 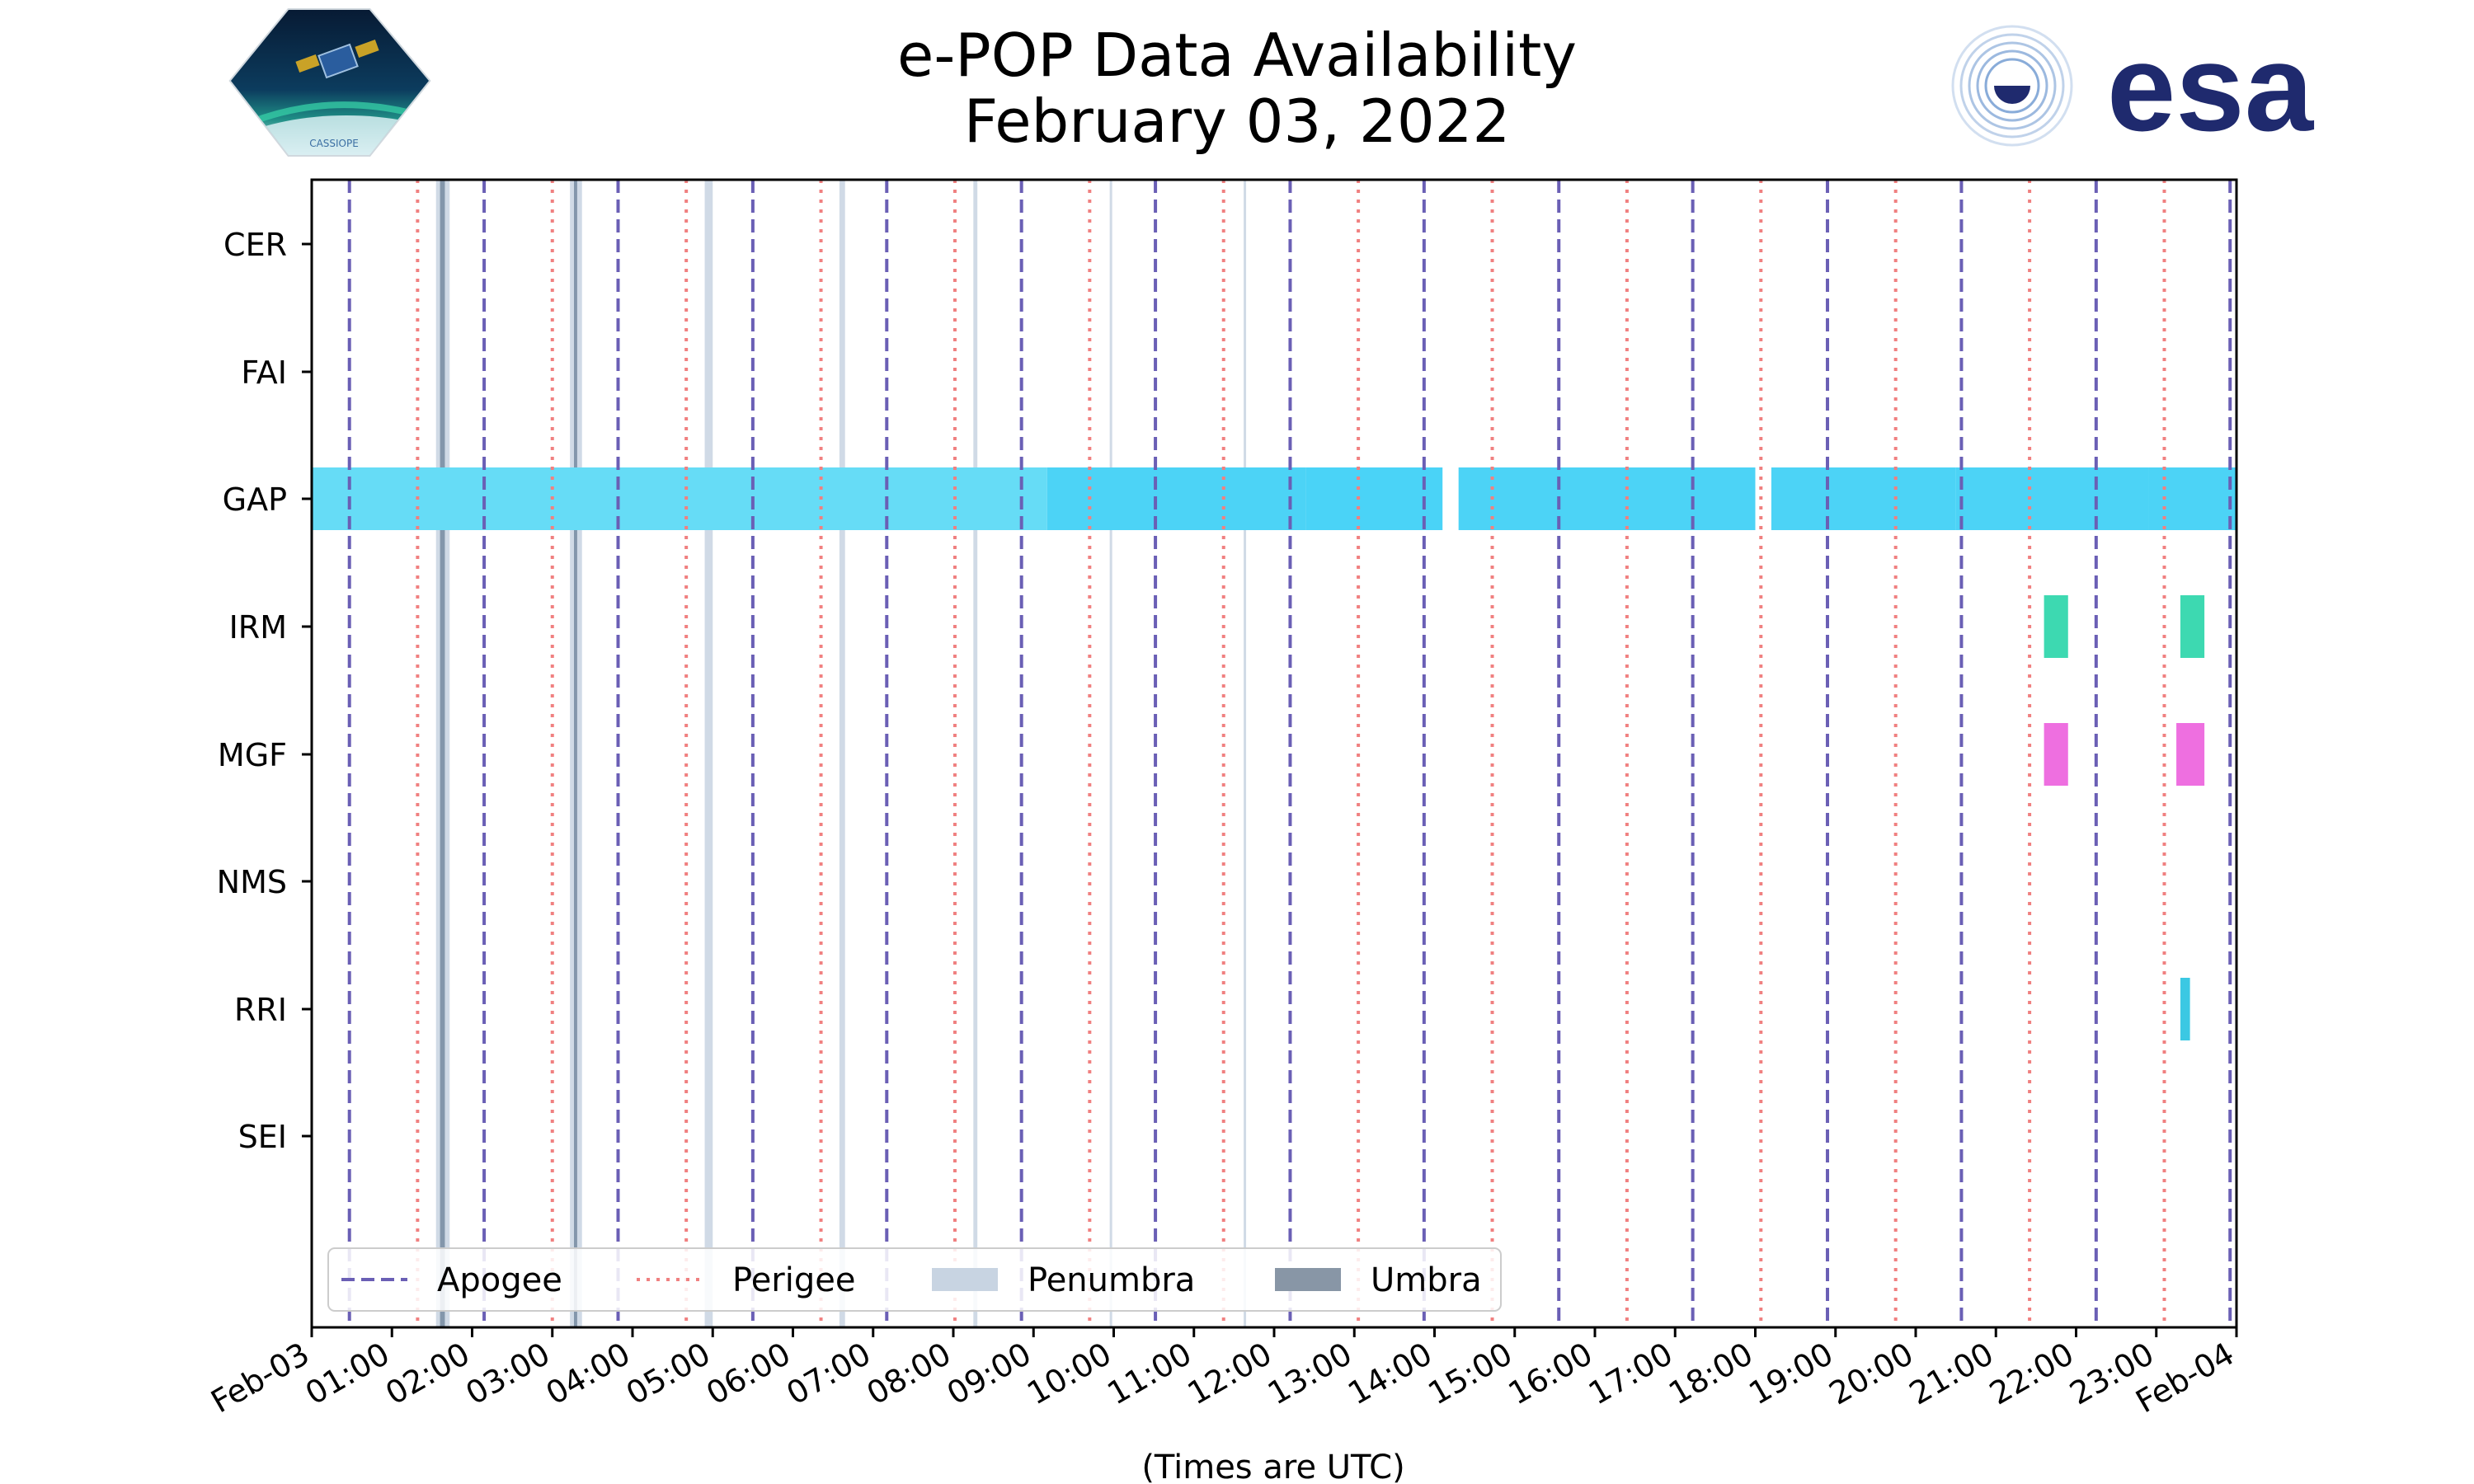 What do you see at coordinates (2185, 1009) in the screenshot?
I see `availability-bar-rri` at bounding box center [2185, 1009].